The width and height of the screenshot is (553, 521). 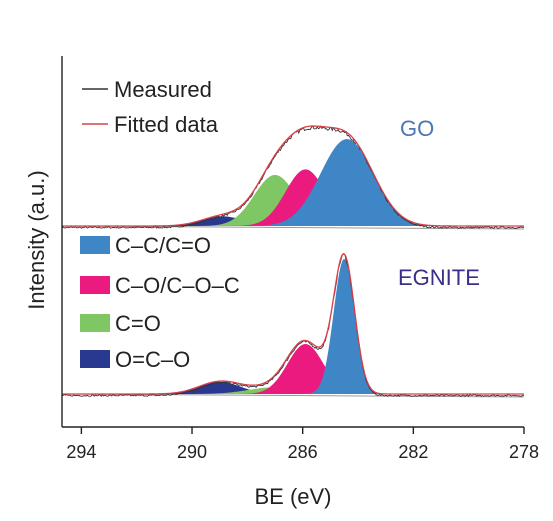 What do you see at coordinates (177, 285) in the screenshot?
I see `legend-label-co: C–O/C–O–C` at bounding box center [177, 285].